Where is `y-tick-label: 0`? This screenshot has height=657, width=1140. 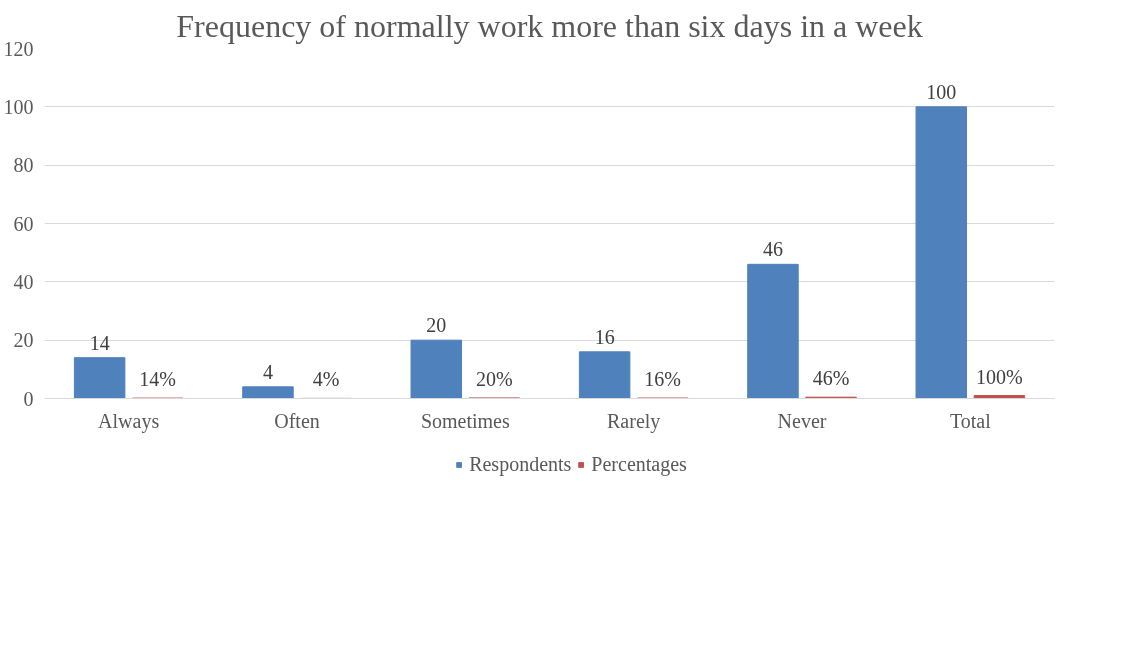 y-tick-label: 0 is located at coordinates (28, 398).